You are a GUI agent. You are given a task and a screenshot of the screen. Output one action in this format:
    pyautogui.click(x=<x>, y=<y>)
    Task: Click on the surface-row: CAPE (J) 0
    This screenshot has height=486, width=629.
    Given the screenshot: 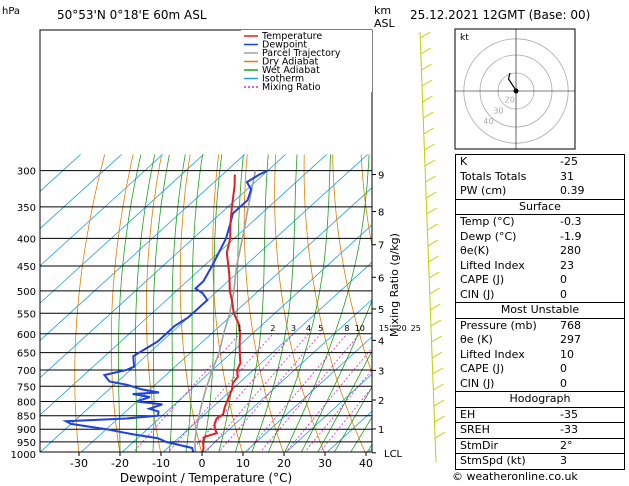 What is the action you would take?
    pyautogui.click(x=540, y=280)
    